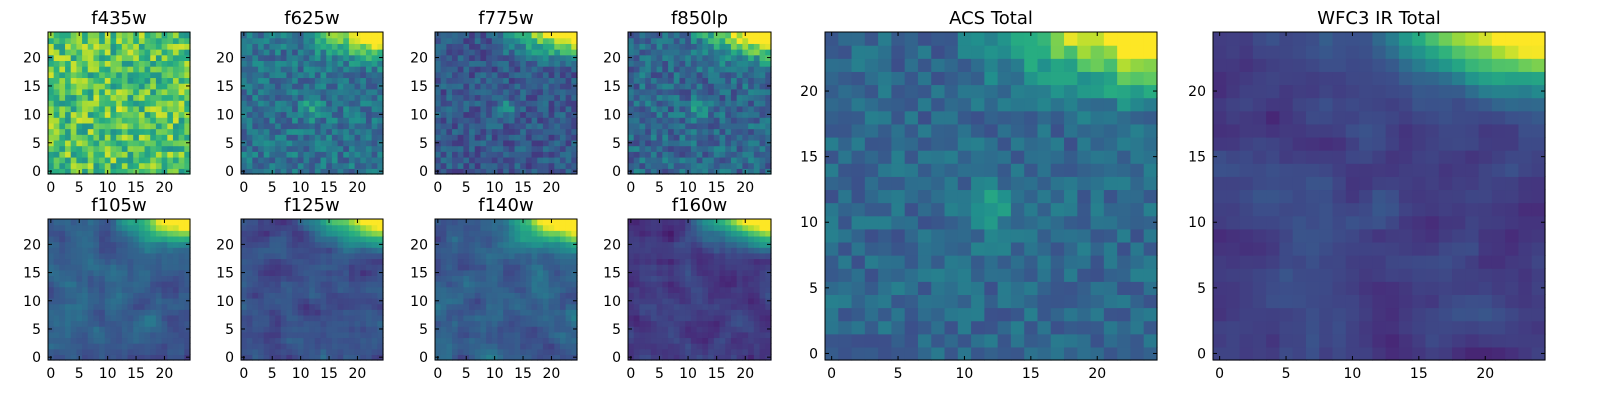 The height and width of the screenshot is (400, 1600). Describe the element at coordinates (108, 188) in the screenshot. I see `x-tick-label: 10` at that location.